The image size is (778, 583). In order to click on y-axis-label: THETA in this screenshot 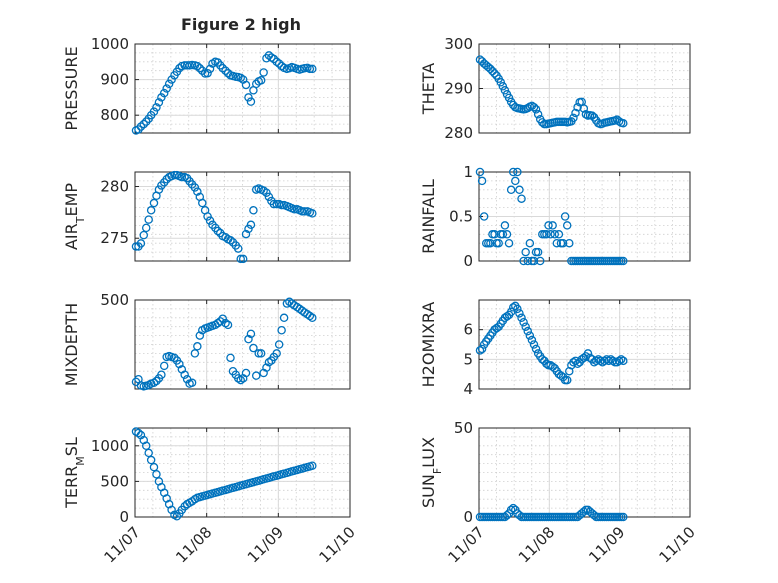, I will do `click(428, 89)`.